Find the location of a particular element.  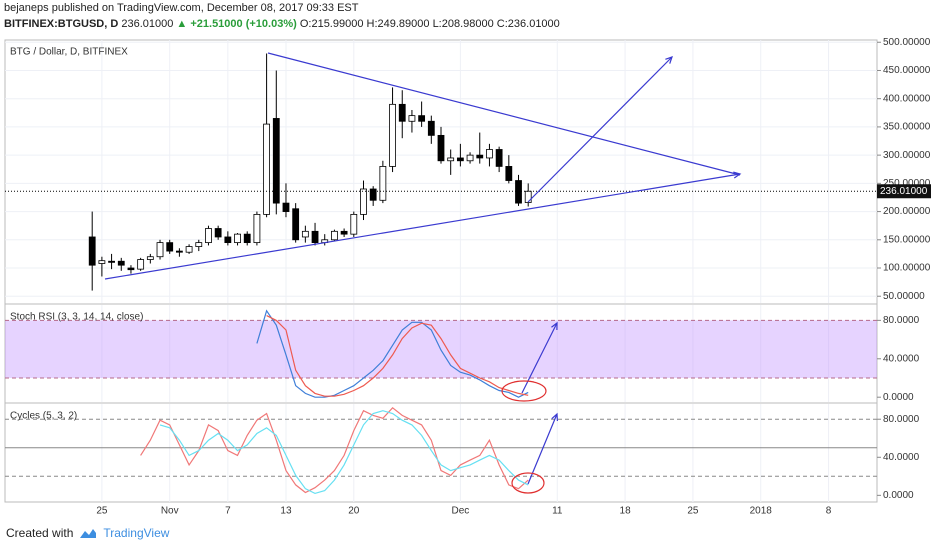

trend-line is located at coordinates (504, 114).